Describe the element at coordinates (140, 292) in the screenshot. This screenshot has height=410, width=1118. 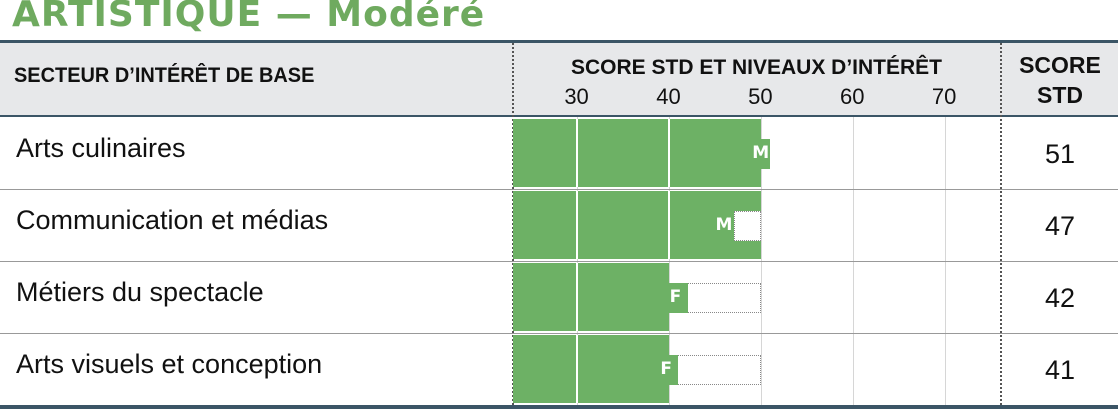
I see `sector-label: Métiers du spectacle` at that location.